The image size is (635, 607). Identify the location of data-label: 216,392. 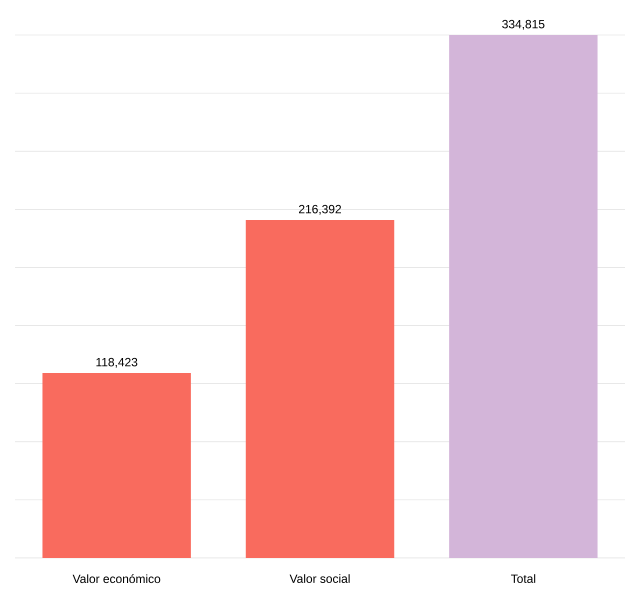
(320, 209).